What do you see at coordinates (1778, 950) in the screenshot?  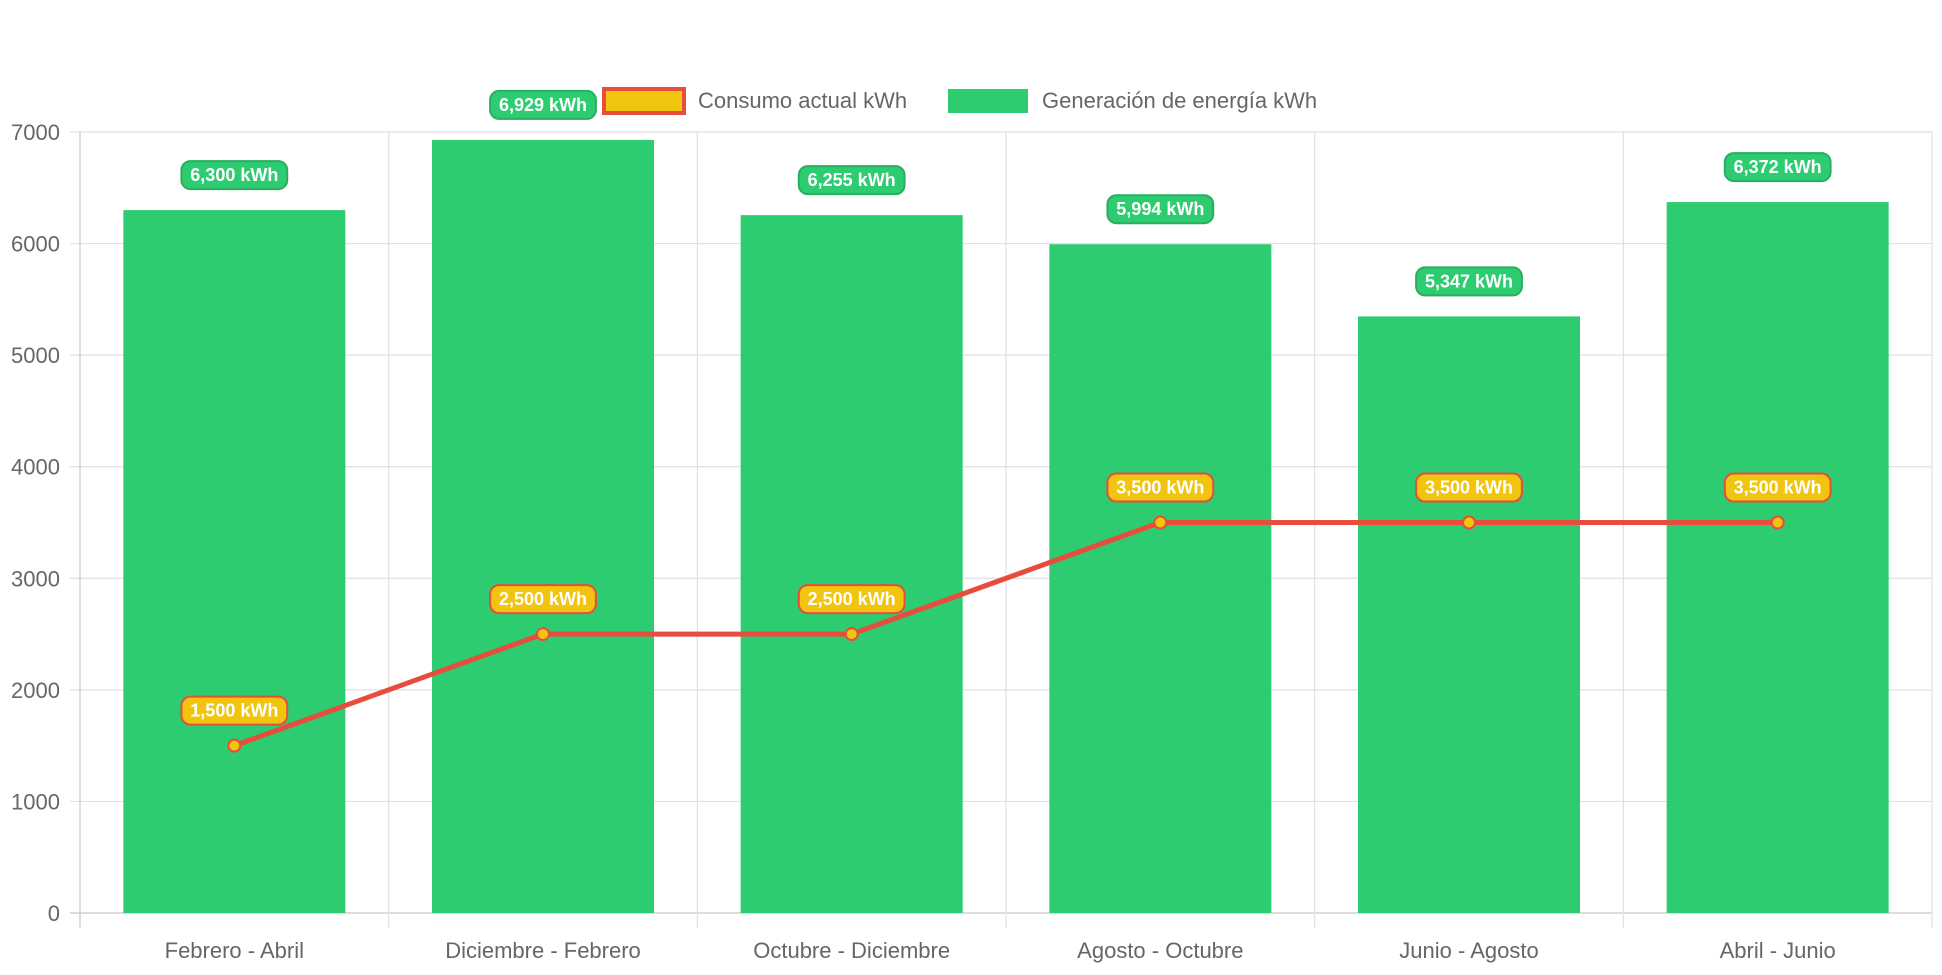 I see `x-tick-label: Abril - Junio` at bounding box center [1778, 950].